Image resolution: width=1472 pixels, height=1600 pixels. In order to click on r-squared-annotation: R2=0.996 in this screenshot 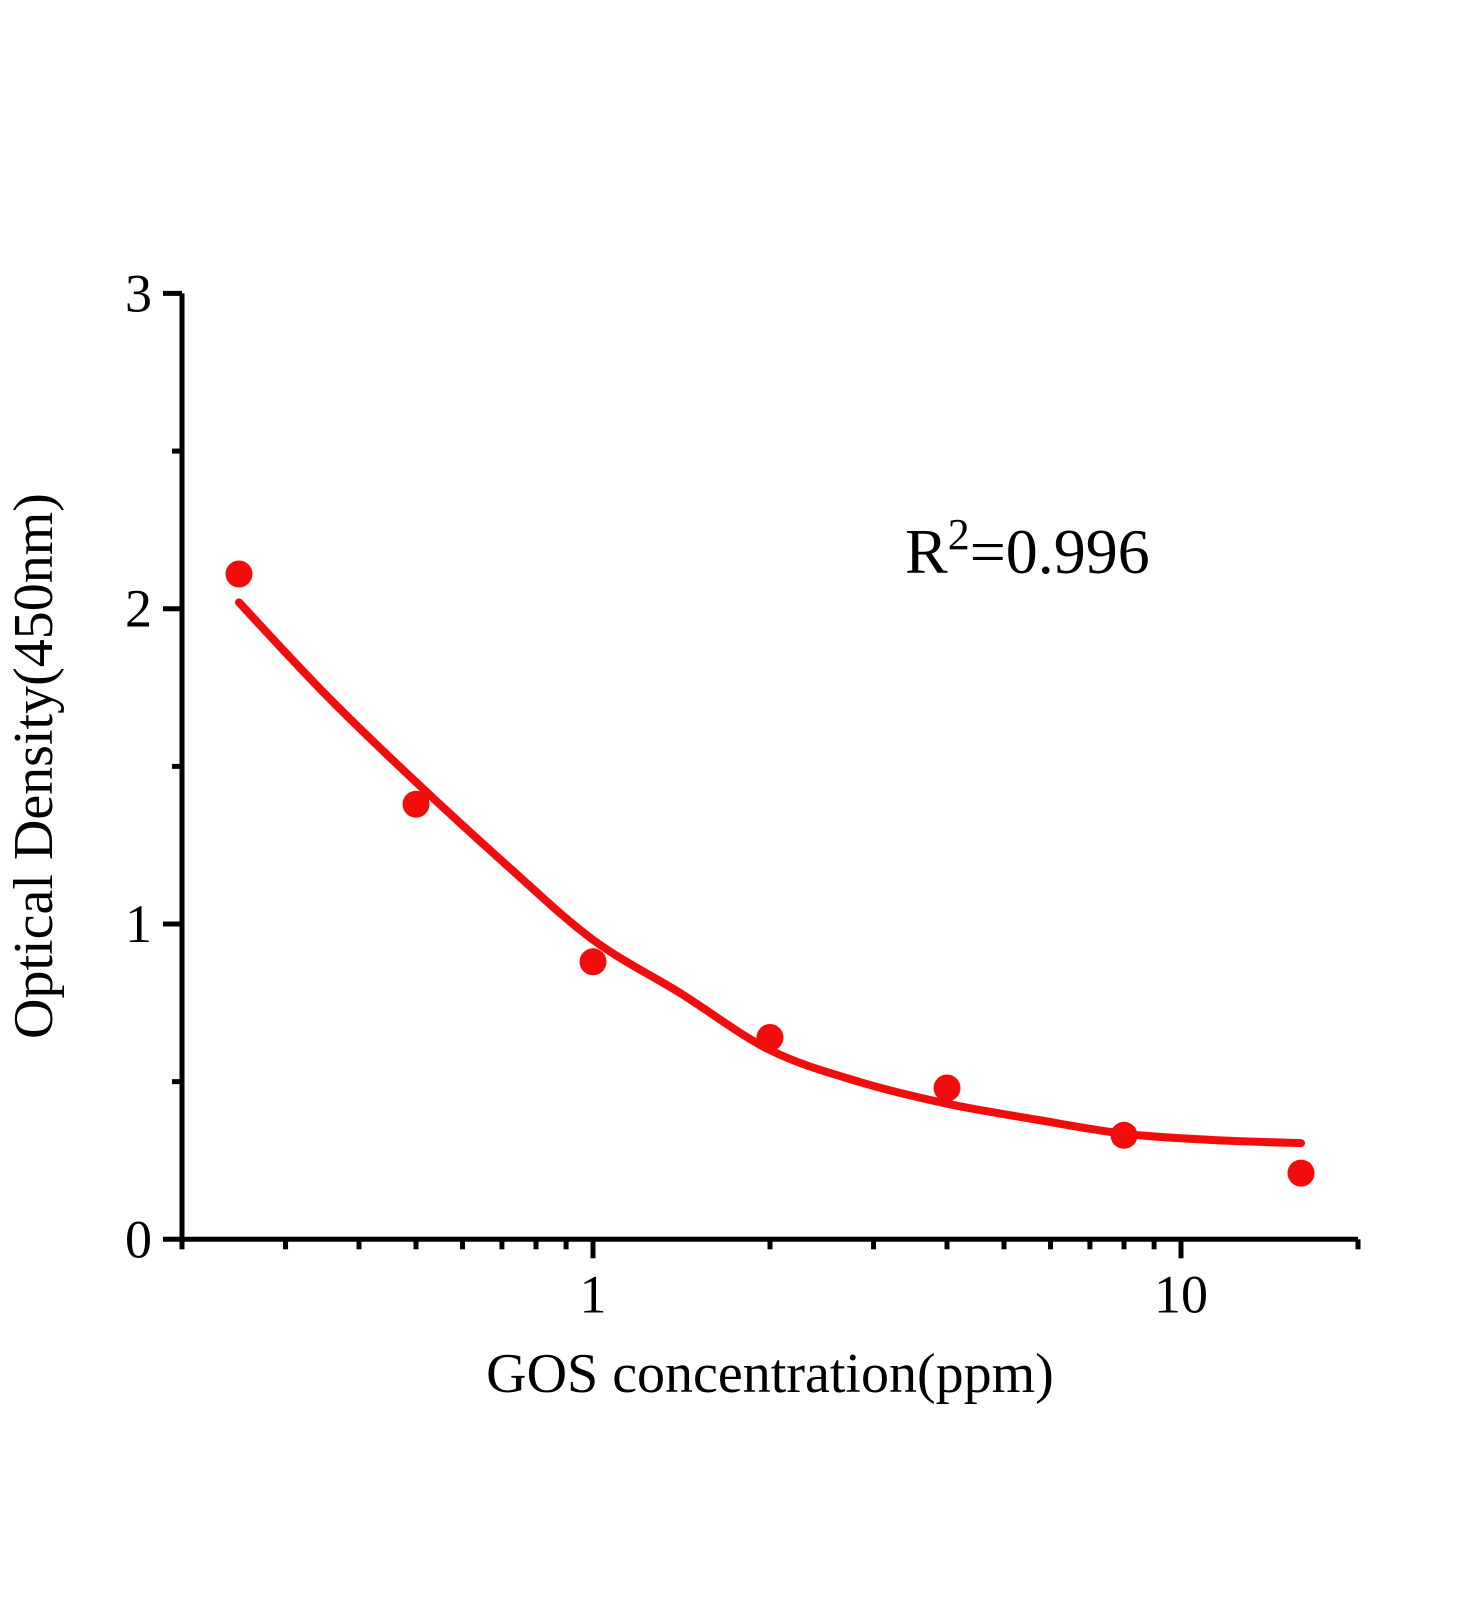, I will do `click(1027, 548)`.